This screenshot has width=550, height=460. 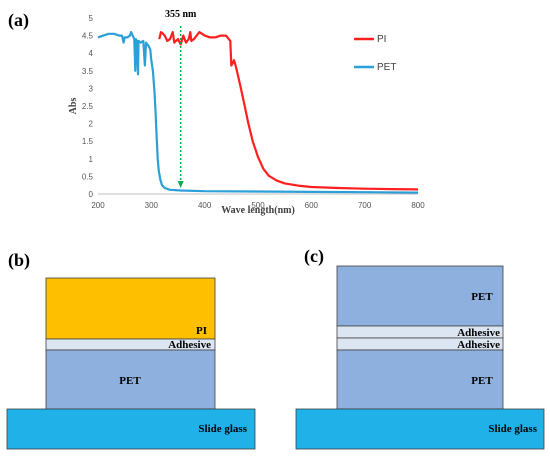 What do you see at coordinates (88, 71) in the screenshot?
I see `y-tick-label: 3.5` at bounding box center [88, 71].